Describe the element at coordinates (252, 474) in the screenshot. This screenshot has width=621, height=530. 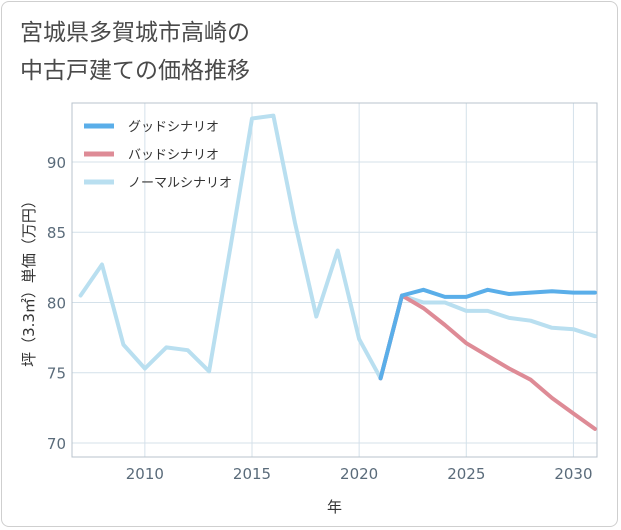
I see `x-tick-label-2015: 2015` at that location.